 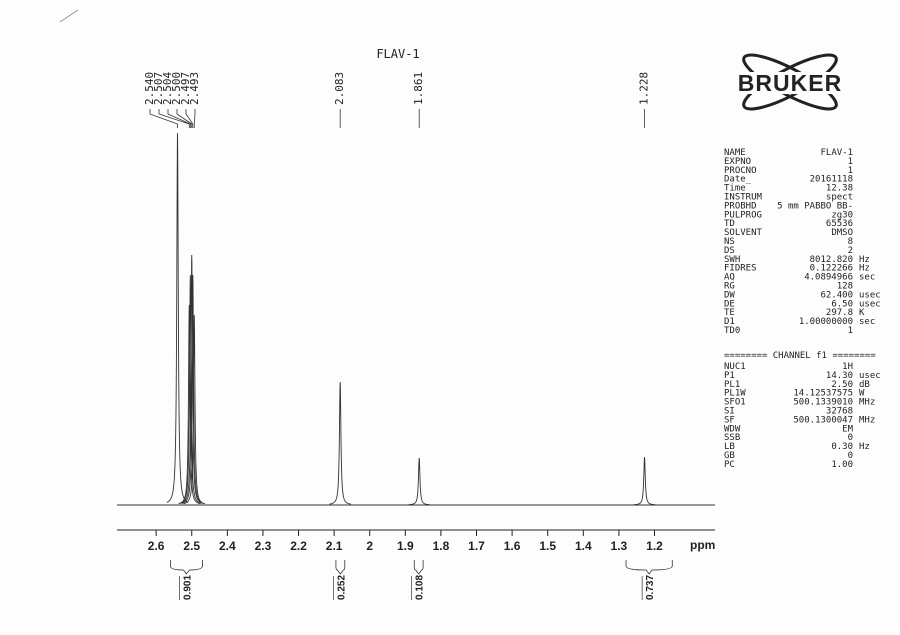 I want to click on param-name: TE, so click(x=729, y=313).